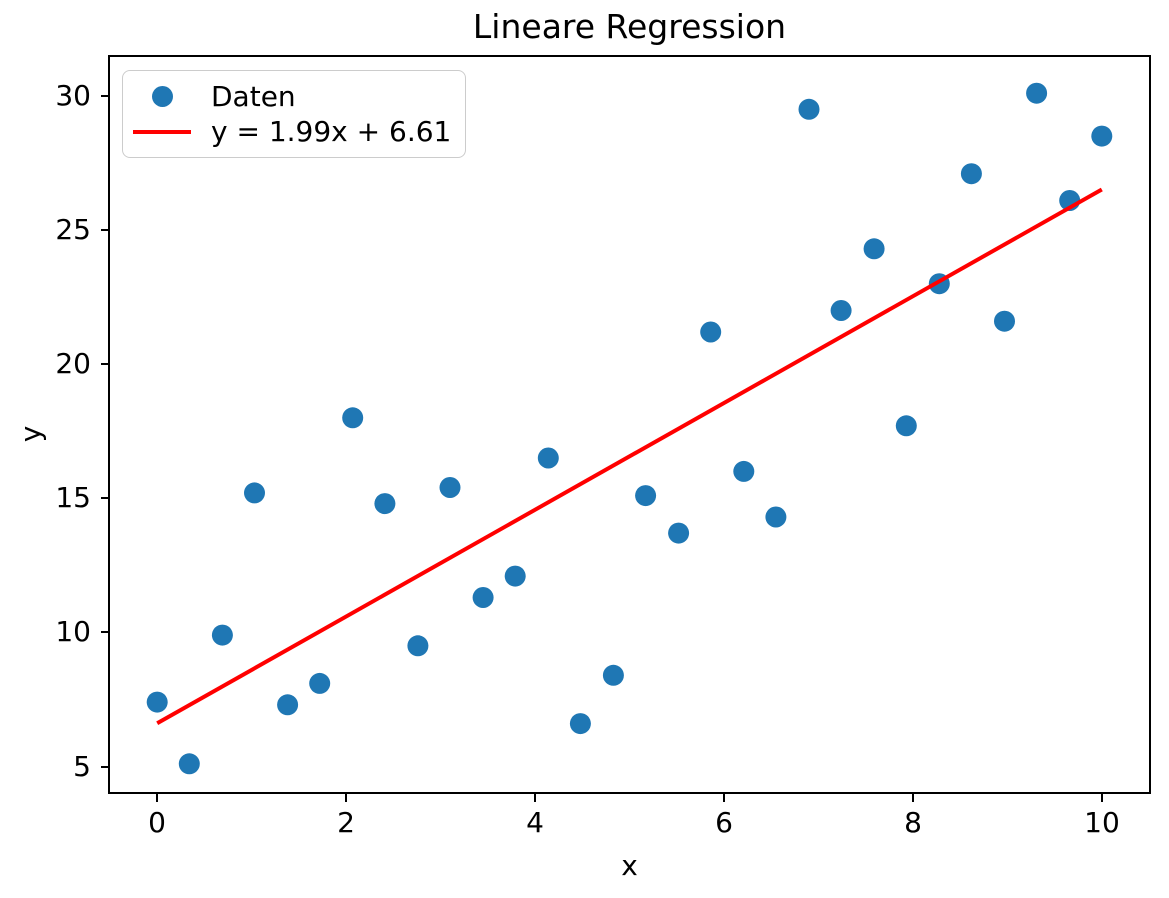 This screenshot has width=1169, height=898. I want to click on x-tick-label: 4, so click(535, 822).